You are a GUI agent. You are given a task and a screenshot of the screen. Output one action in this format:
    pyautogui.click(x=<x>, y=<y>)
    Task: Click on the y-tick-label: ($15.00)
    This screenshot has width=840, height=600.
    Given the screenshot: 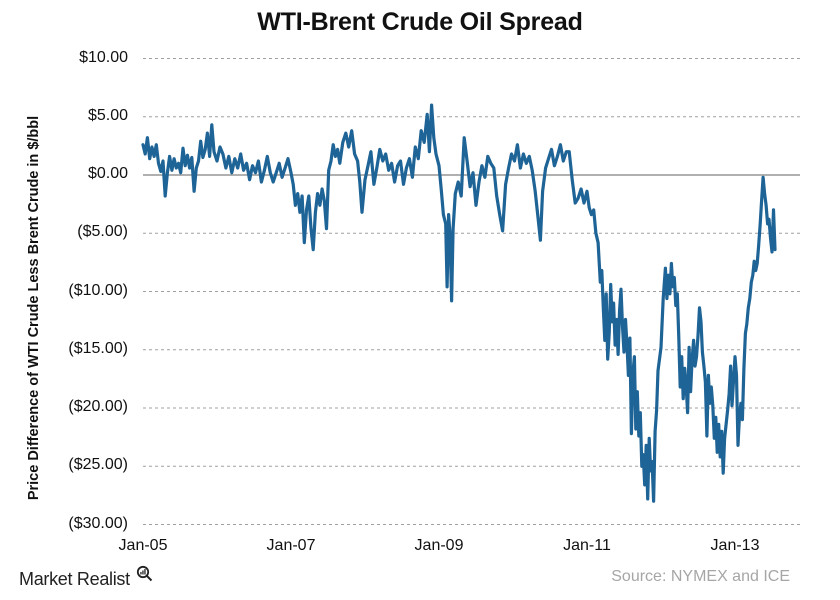 What is the action you would take?
    pyautogui.click(x=98, y=348)
    